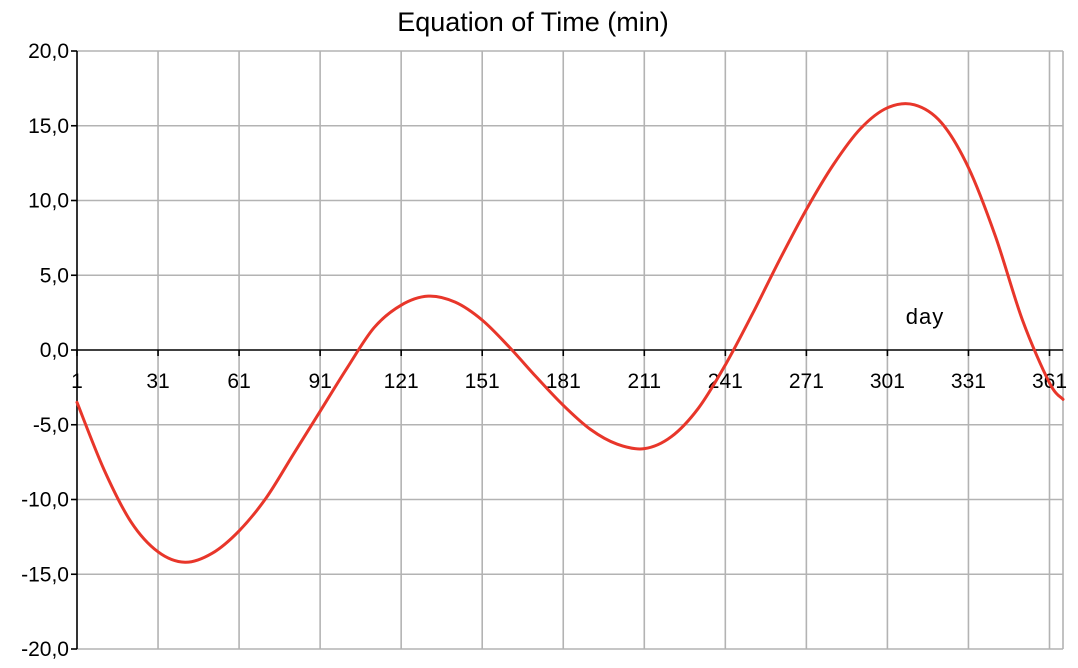 The height and width of the screenshot is (668, 1078). Describe the element at coordinates (563, 381) in the screenshot. I see `x-tick-label: 181` at that location.